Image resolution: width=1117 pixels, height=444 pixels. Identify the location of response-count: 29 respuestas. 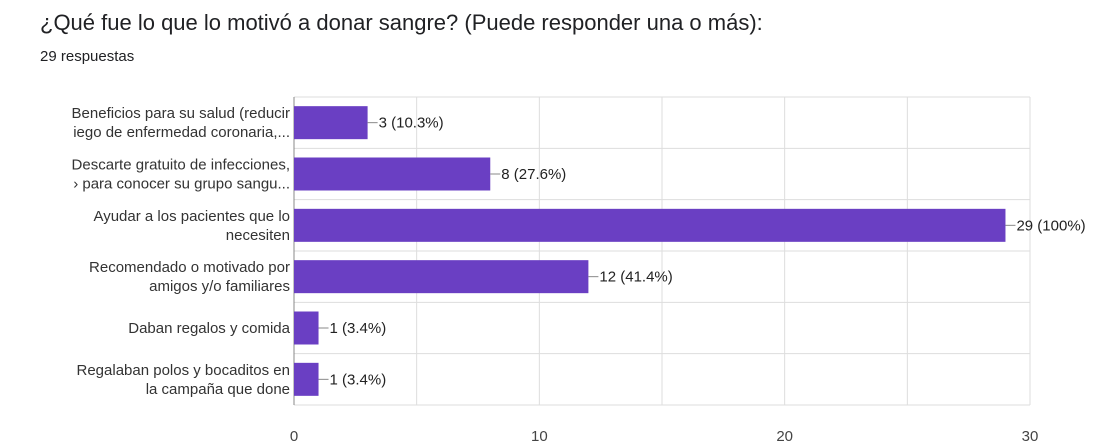
(87, 56).